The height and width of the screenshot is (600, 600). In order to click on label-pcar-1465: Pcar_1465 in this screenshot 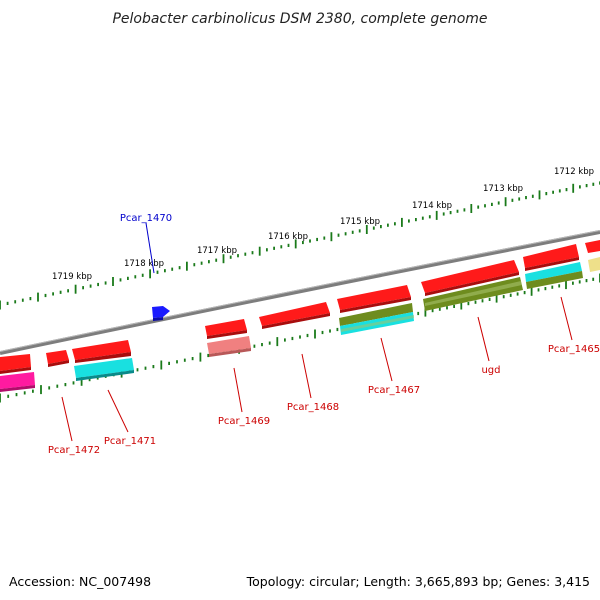, I will do `click(574, 349)`.